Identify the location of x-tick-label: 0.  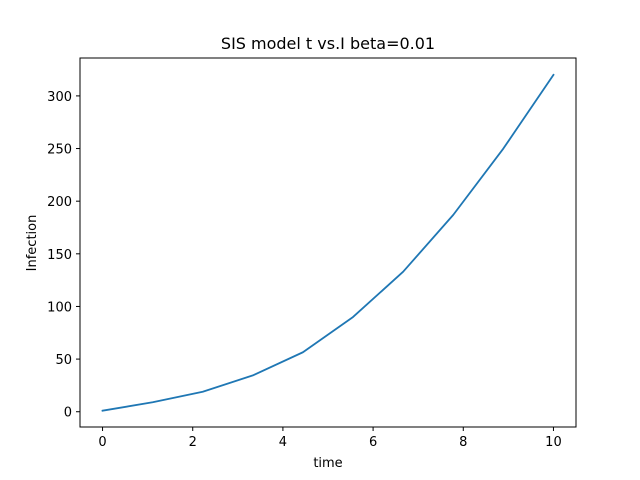
(102, 442).